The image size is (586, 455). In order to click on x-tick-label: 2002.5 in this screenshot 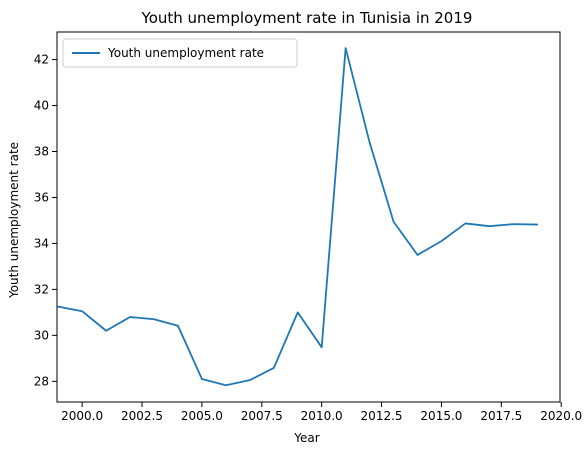, I will do `click(142, 416)`.